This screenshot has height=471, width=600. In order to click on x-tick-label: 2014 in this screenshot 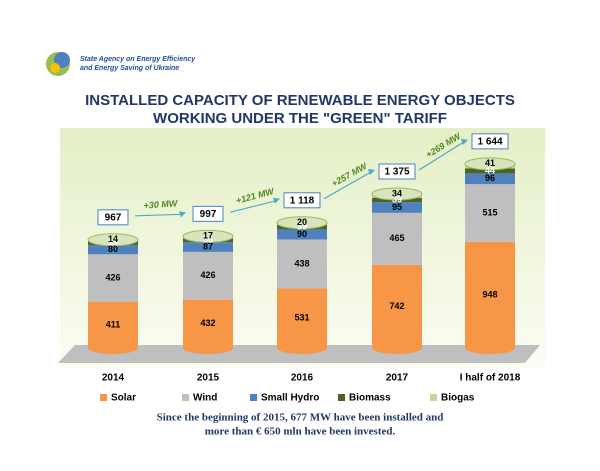, I will do `click(113, 378)`.